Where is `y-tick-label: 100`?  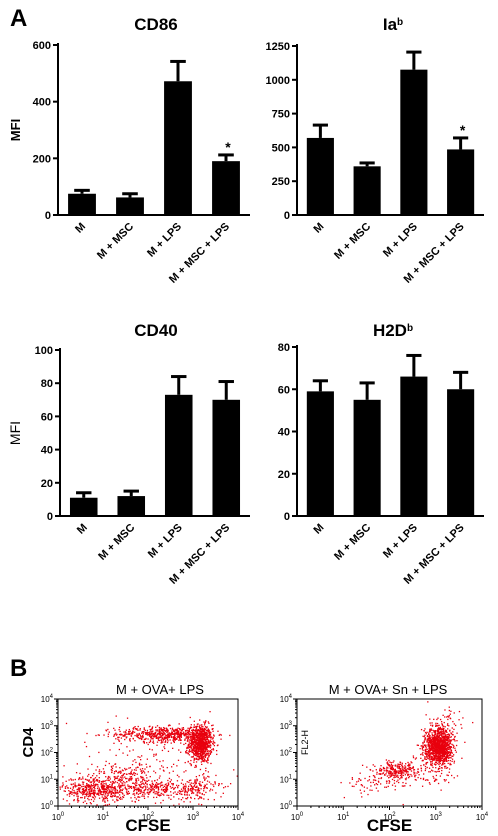
y-tick-label: 100 is located at coordinates (44, 351).